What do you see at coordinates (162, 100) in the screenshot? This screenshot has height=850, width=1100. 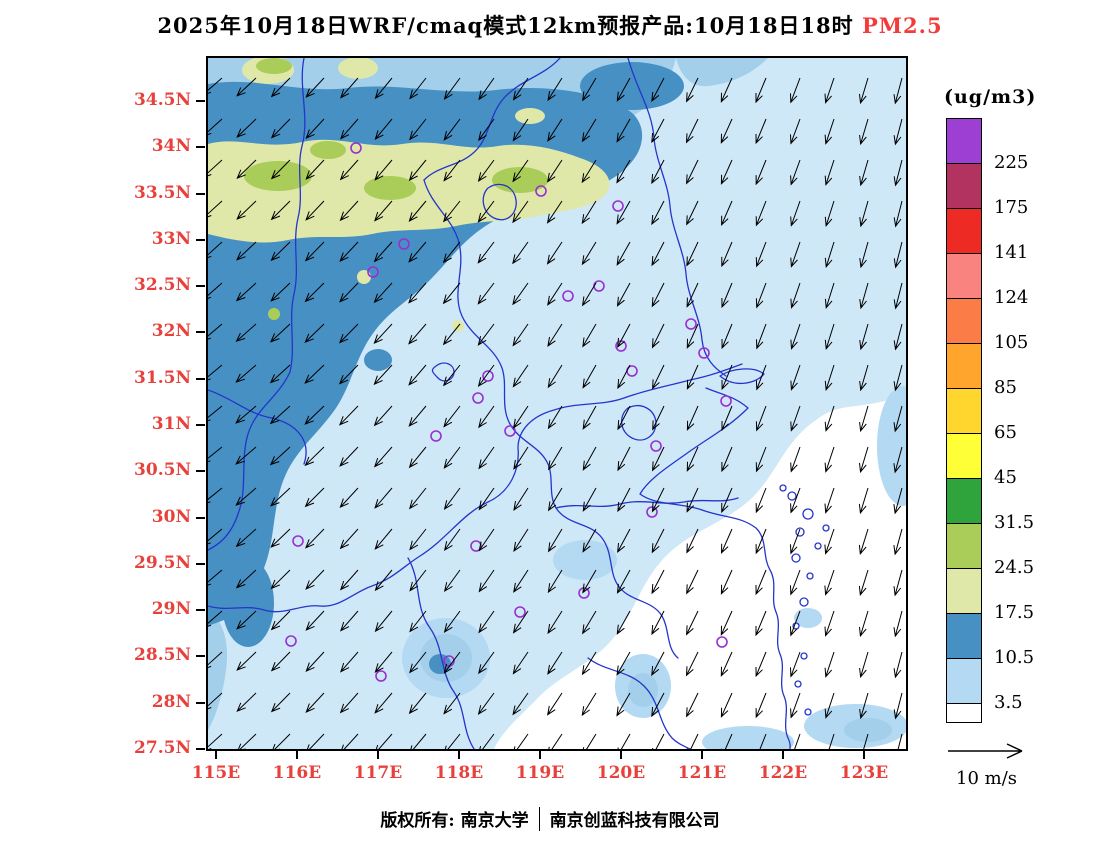 I see `lat-tick-label: 34.5N` at bounding box center [162, 100].